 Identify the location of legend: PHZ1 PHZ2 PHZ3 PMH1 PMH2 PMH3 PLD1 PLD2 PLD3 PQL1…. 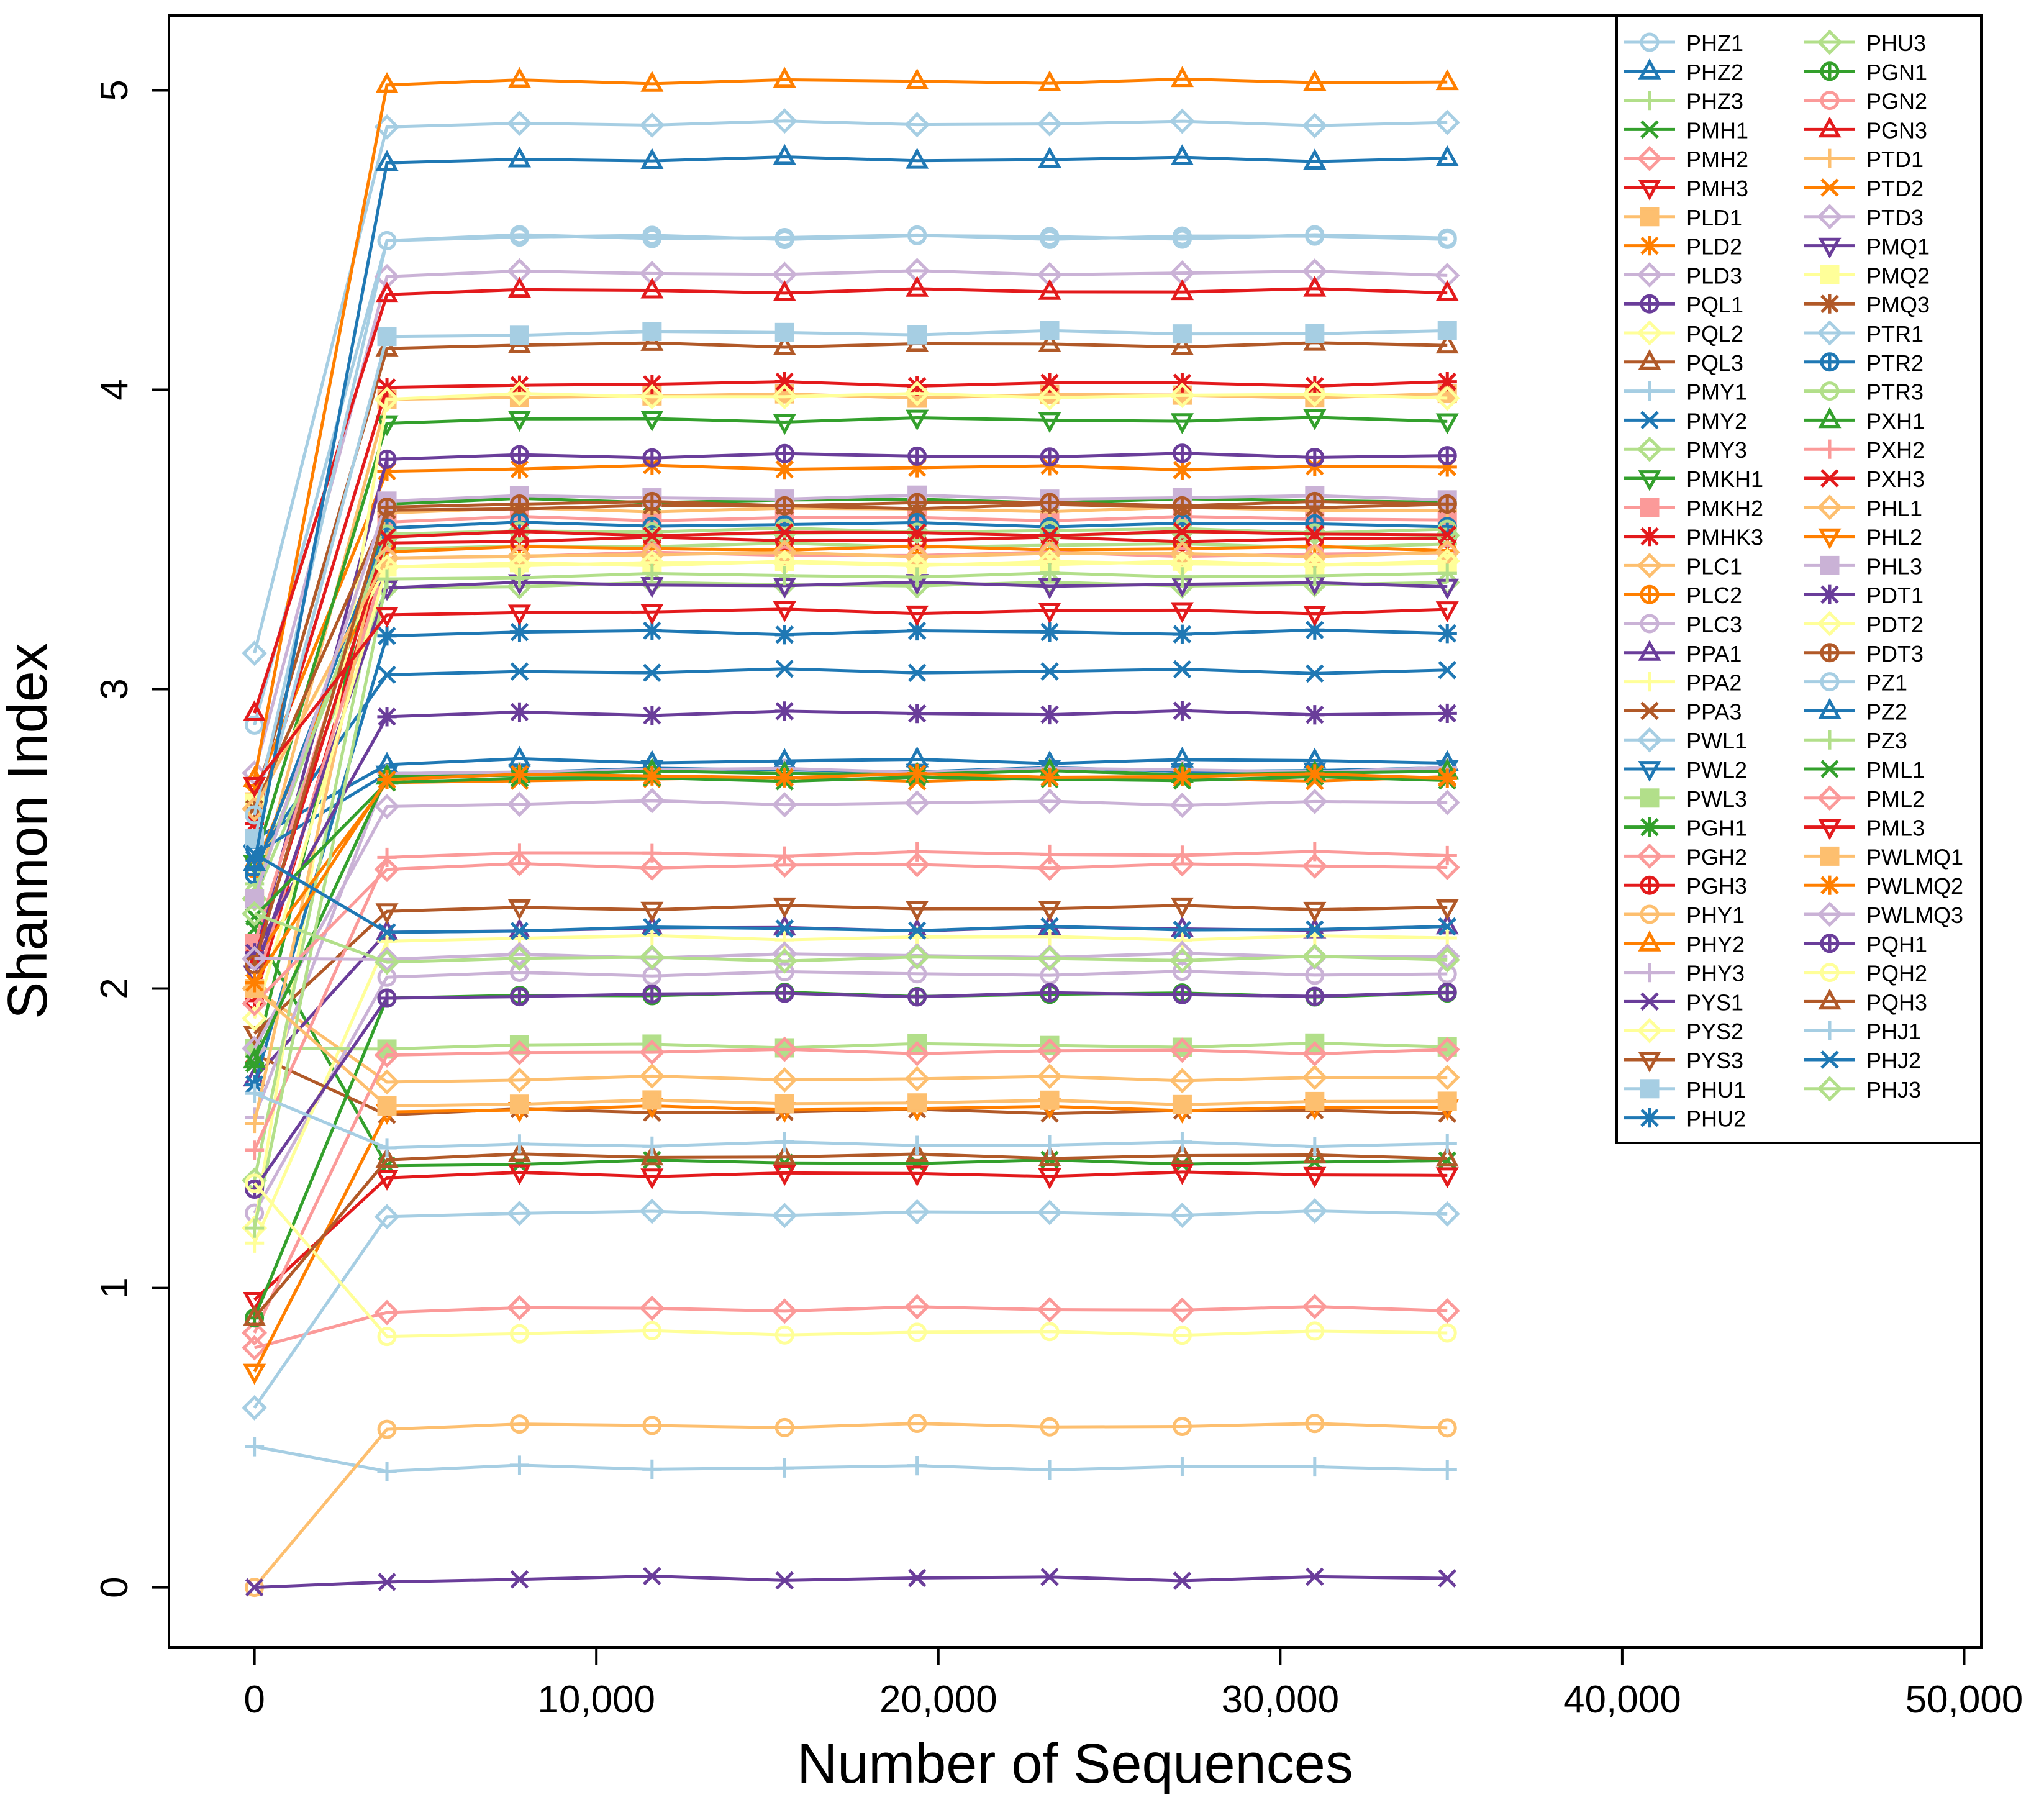
(1799, 579).